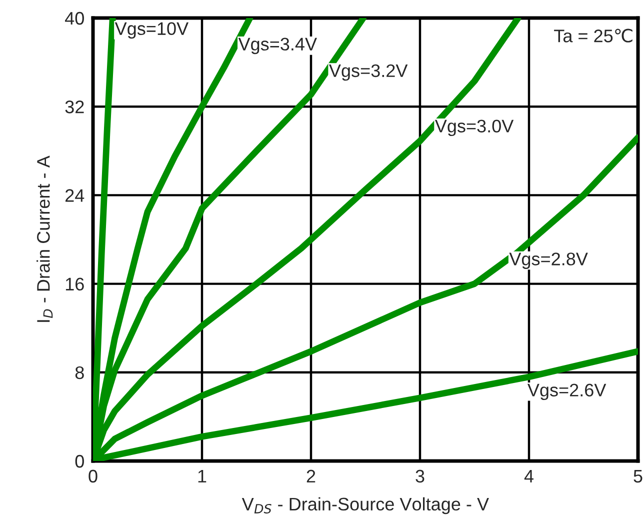  I want to click on annotation: Vgs=2.8V, so click(548, 260).